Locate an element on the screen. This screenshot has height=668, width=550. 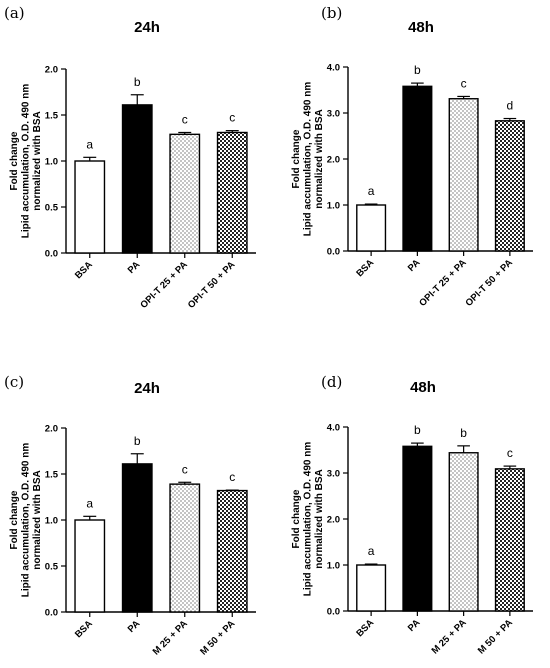
panel-label: (d) is located at coordinates (331, 382).